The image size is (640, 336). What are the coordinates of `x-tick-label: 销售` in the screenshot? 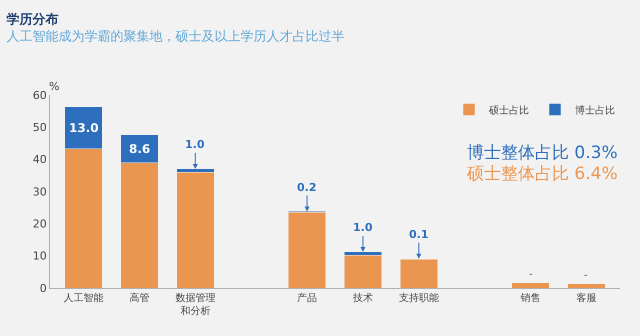 It's located at (530, 298).